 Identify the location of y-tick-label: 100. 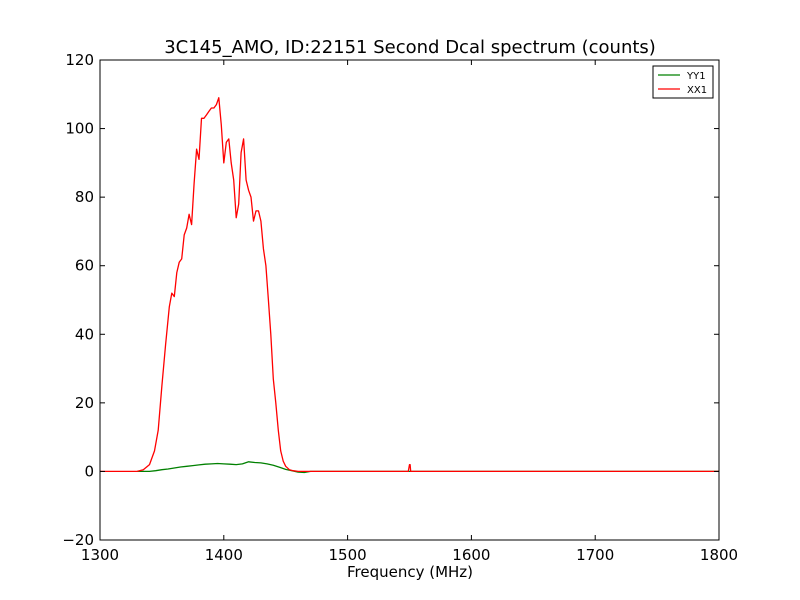
(79, 129).